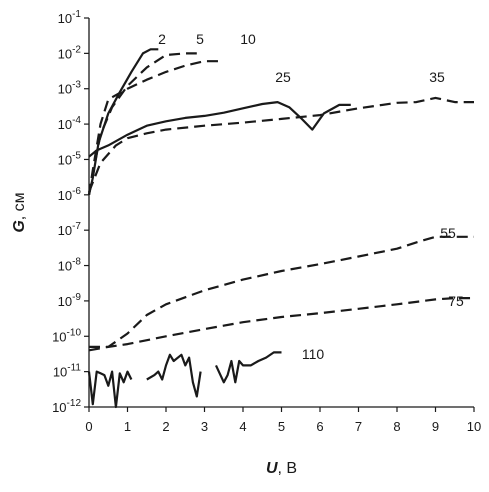  What do you see at coordinates (70, 17) in the screenshot?
I see `y-tick-label: 10⁻¹` at bounding box center [70, 17].